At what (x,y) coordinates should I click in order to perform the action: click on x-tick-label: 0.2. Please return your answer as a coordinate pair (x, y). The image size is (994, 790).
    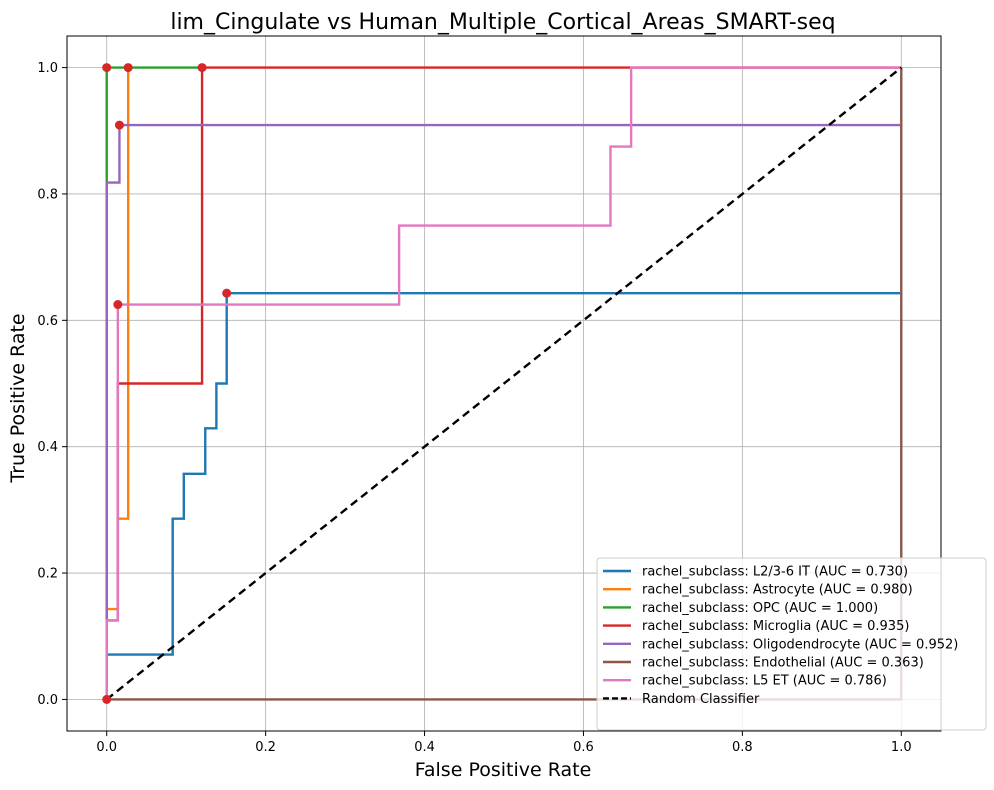
    Looking at the image, I should click on (265, 747).